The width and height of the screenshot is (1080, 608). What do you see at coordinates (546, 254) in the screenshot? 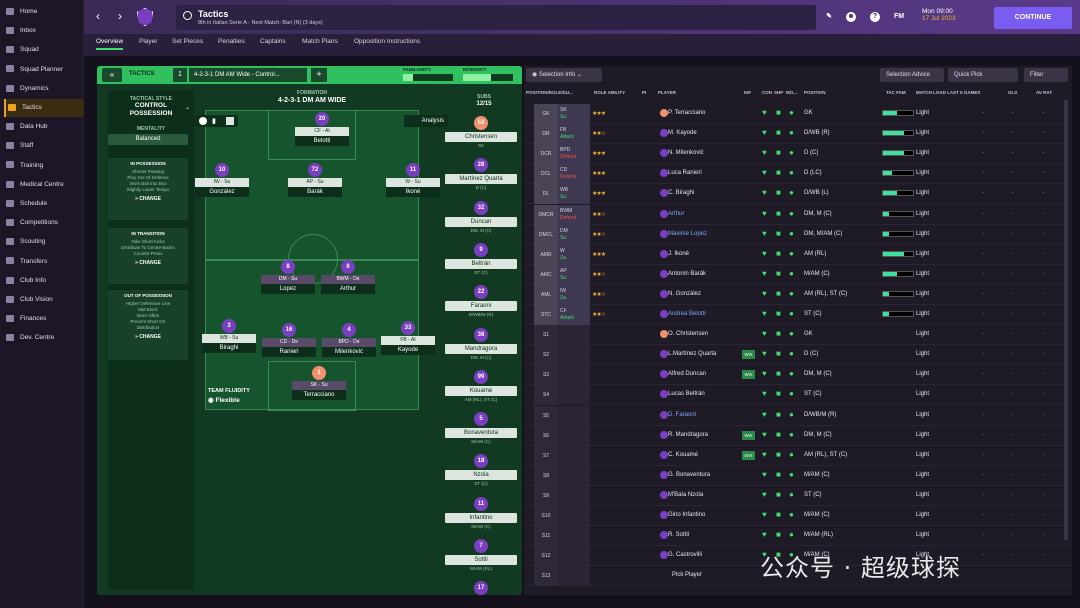
I see `position-cell: AMR` at bounding box center [546, 254].